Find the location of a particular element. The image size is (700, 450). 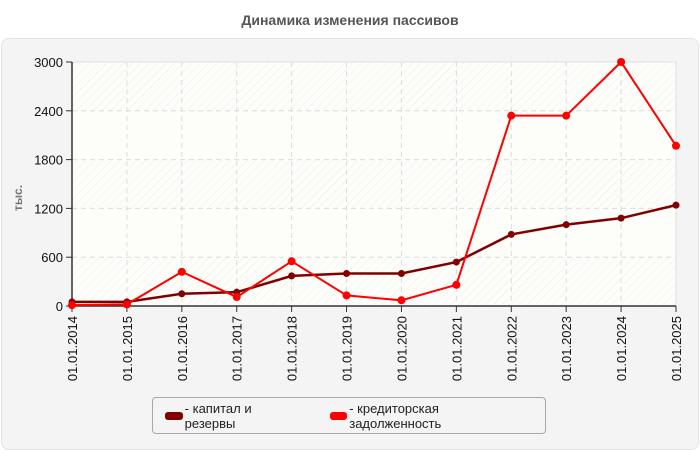

legend-label-payables: - кредиторская задолженность is located at coordinates (395, 415).